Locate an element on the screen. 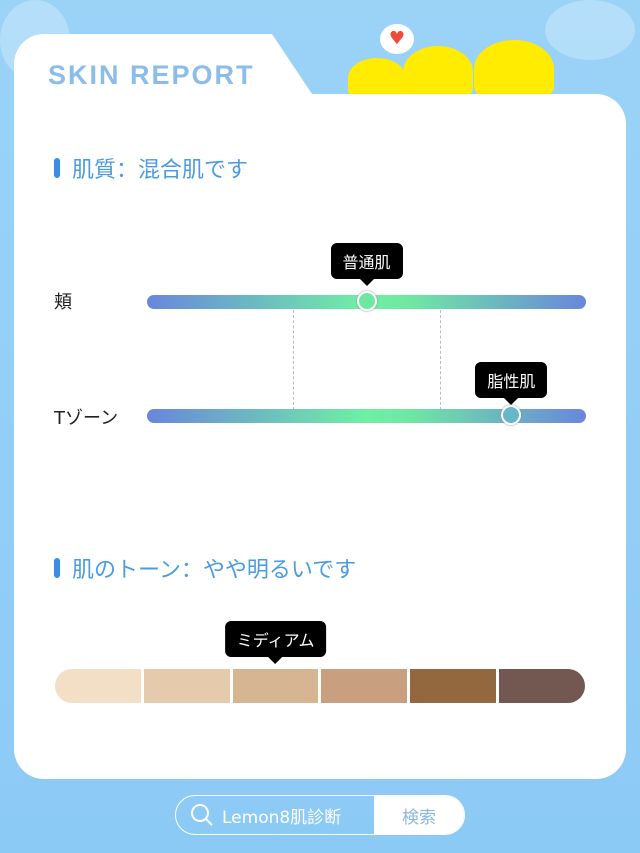 The image size is (640, 853). tzone-label: Tゾーン is located at coordinates (86, 418).